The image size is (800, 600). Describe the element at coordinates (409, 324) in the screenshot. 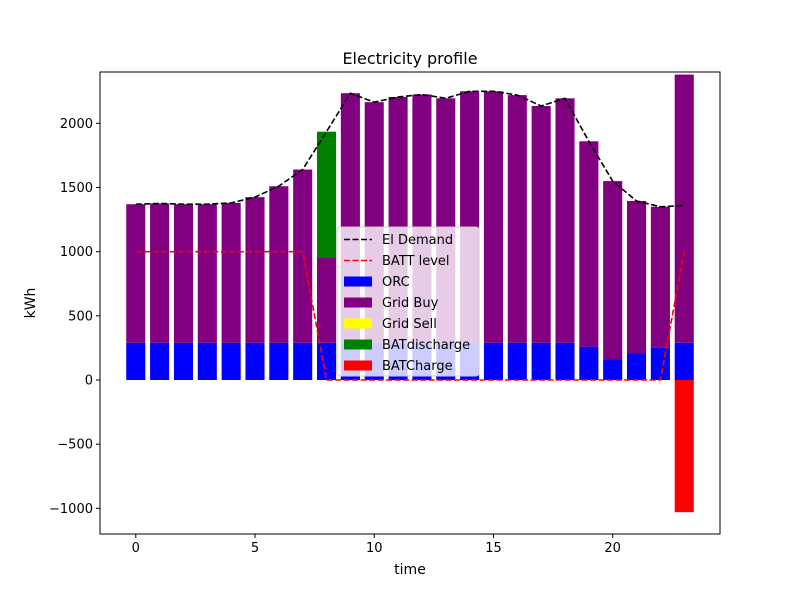

I see `legend-label-grid-sell: Grid Sell` at that location.